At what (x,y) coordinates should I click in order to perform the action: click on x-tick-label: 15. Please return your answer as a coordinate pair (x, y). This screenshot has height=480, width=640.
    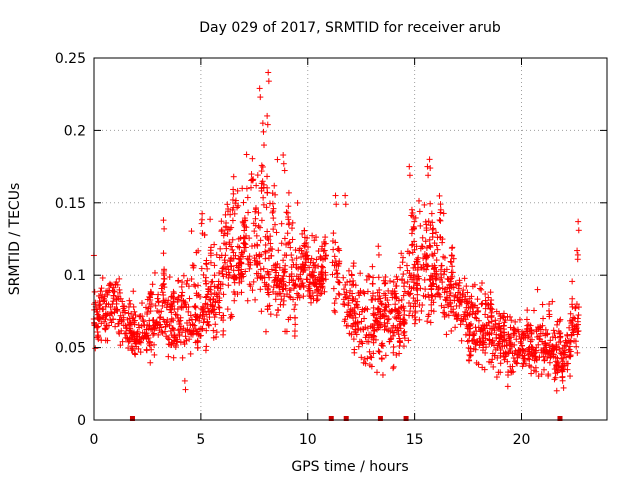
    Looking at the image, I should click on (415, 440).